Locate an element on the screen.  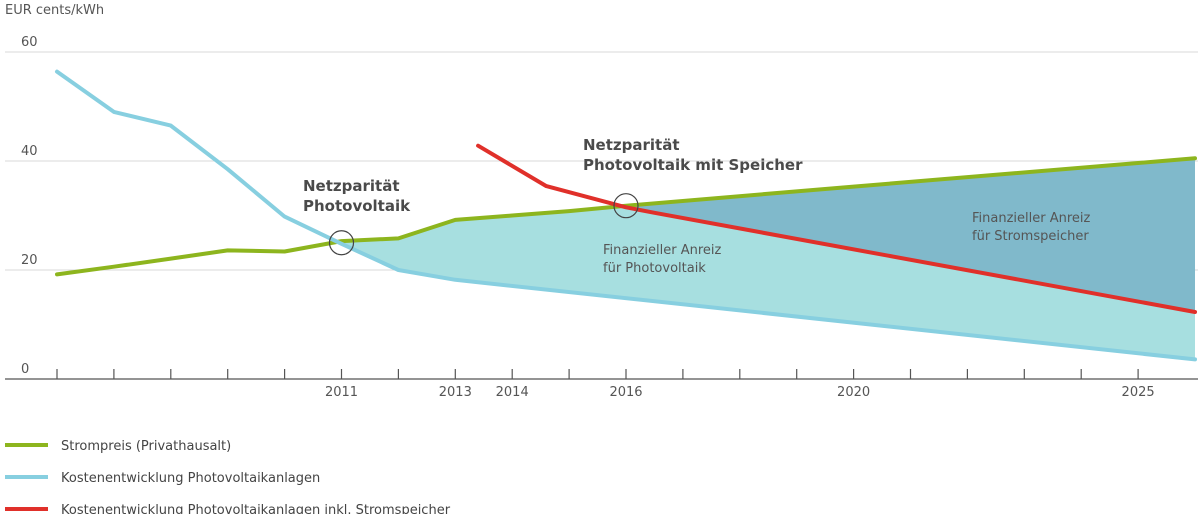
y-tick-label-60: 60 is located at coordinates (29, 42).